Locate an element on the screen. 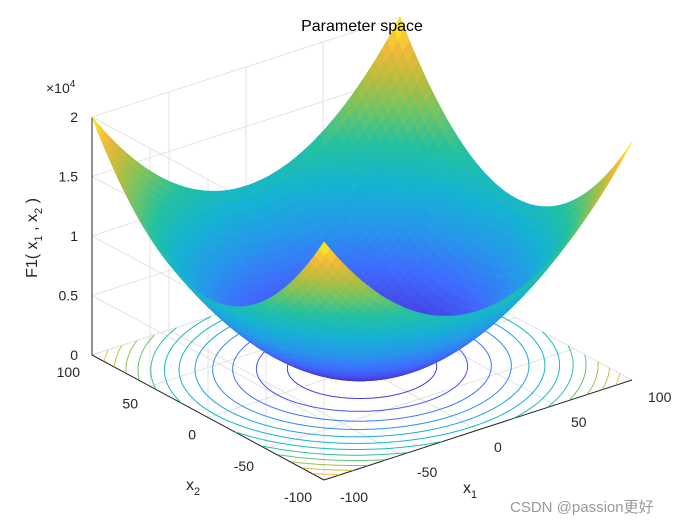 This screenshot has height=525, width=700. chart-title: Parameter space is located at coordinates (362, 26).